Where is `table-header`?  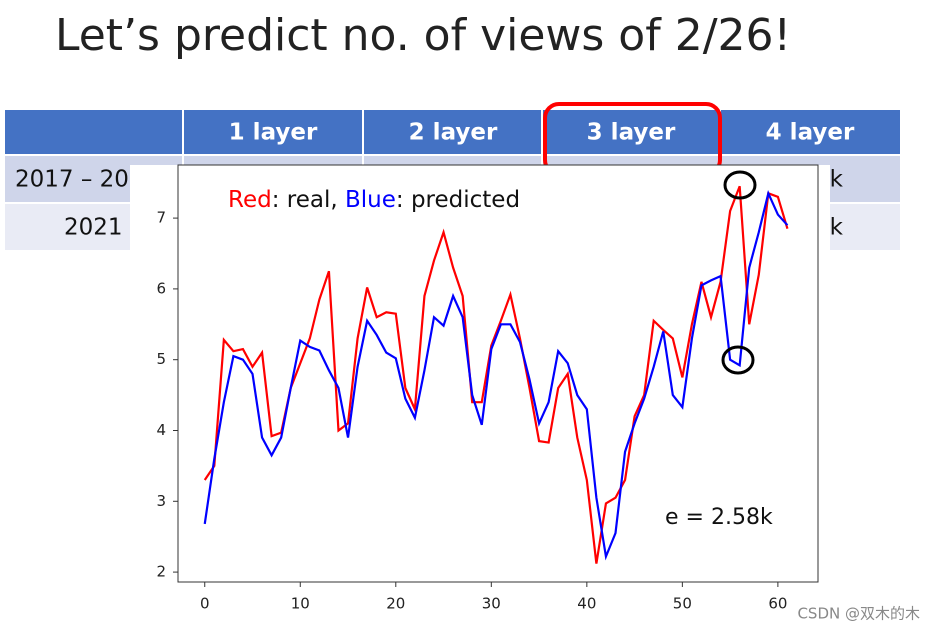
table-header is located at coordinates (452, 132).